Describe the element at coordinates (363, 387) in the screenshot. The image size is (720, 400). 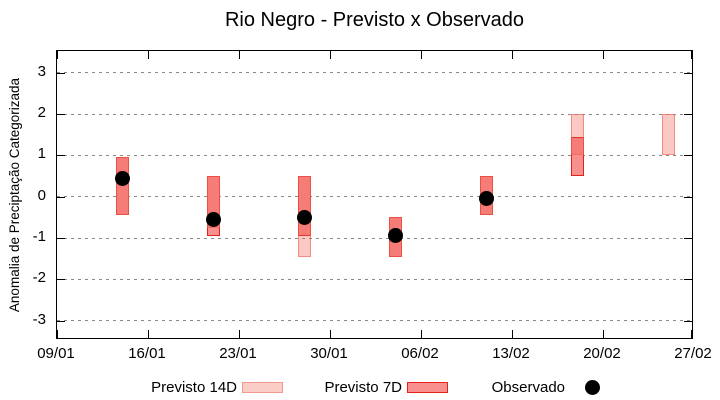
I see `legend-label-previsto-7d: Previsto 7D` at that location.